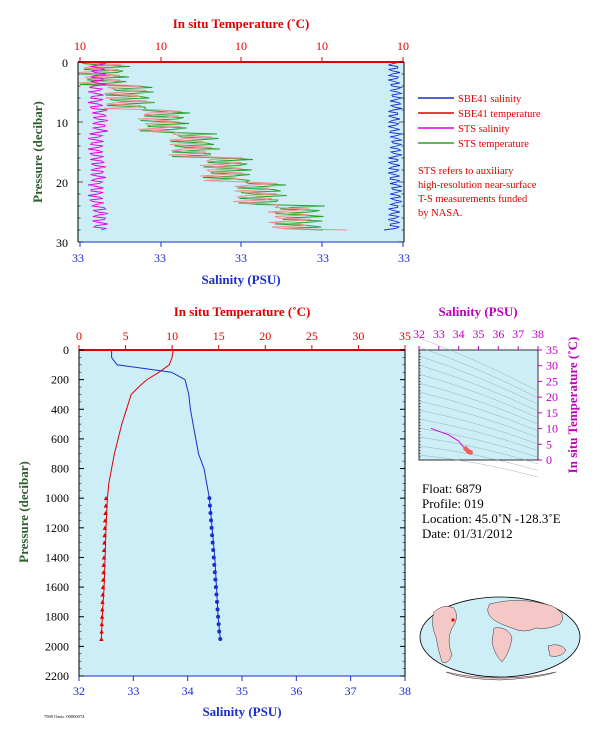 This screenshot has width=601, height=736. What do you see at coordinates (501, 676) in the screenshot?
I see `map-land-antarctica` at bounding box center [501, 676].